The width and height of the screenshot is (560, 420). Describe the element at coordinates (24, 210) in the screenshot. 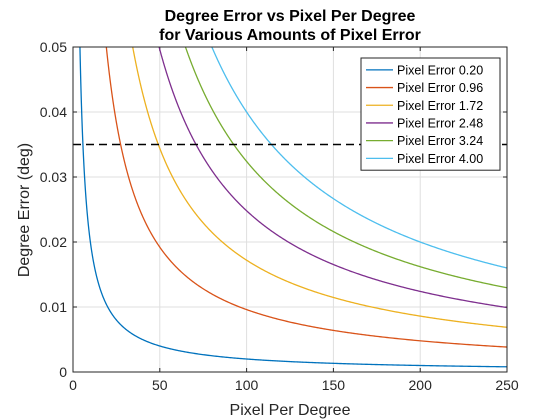

I see `y-axis-label: Degree Error (deg)` at that location.